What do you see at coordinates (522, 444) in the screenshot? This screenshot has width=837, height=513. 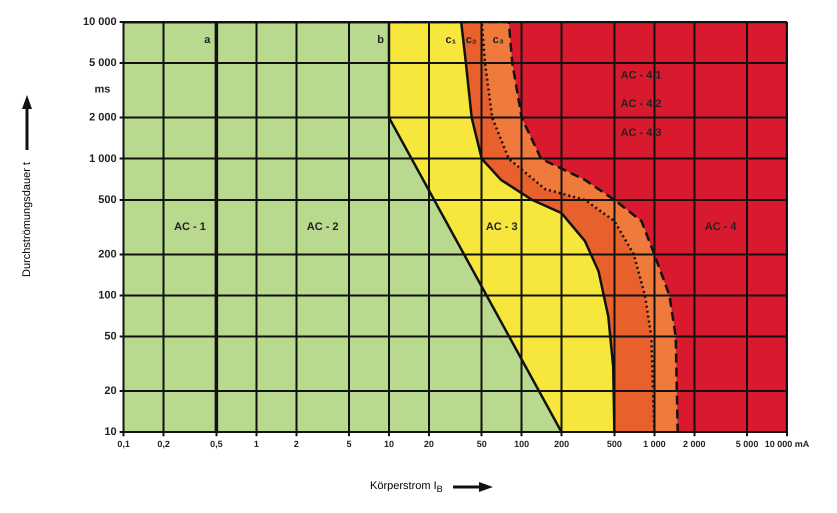 I see `x-tick-label: 100` at bounding box center [522, 444].